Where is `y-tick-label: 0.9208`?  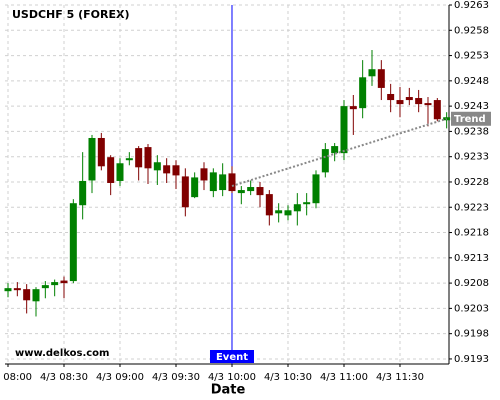 y-tick-label: 0.9208 is located at coordinates (471, 283).